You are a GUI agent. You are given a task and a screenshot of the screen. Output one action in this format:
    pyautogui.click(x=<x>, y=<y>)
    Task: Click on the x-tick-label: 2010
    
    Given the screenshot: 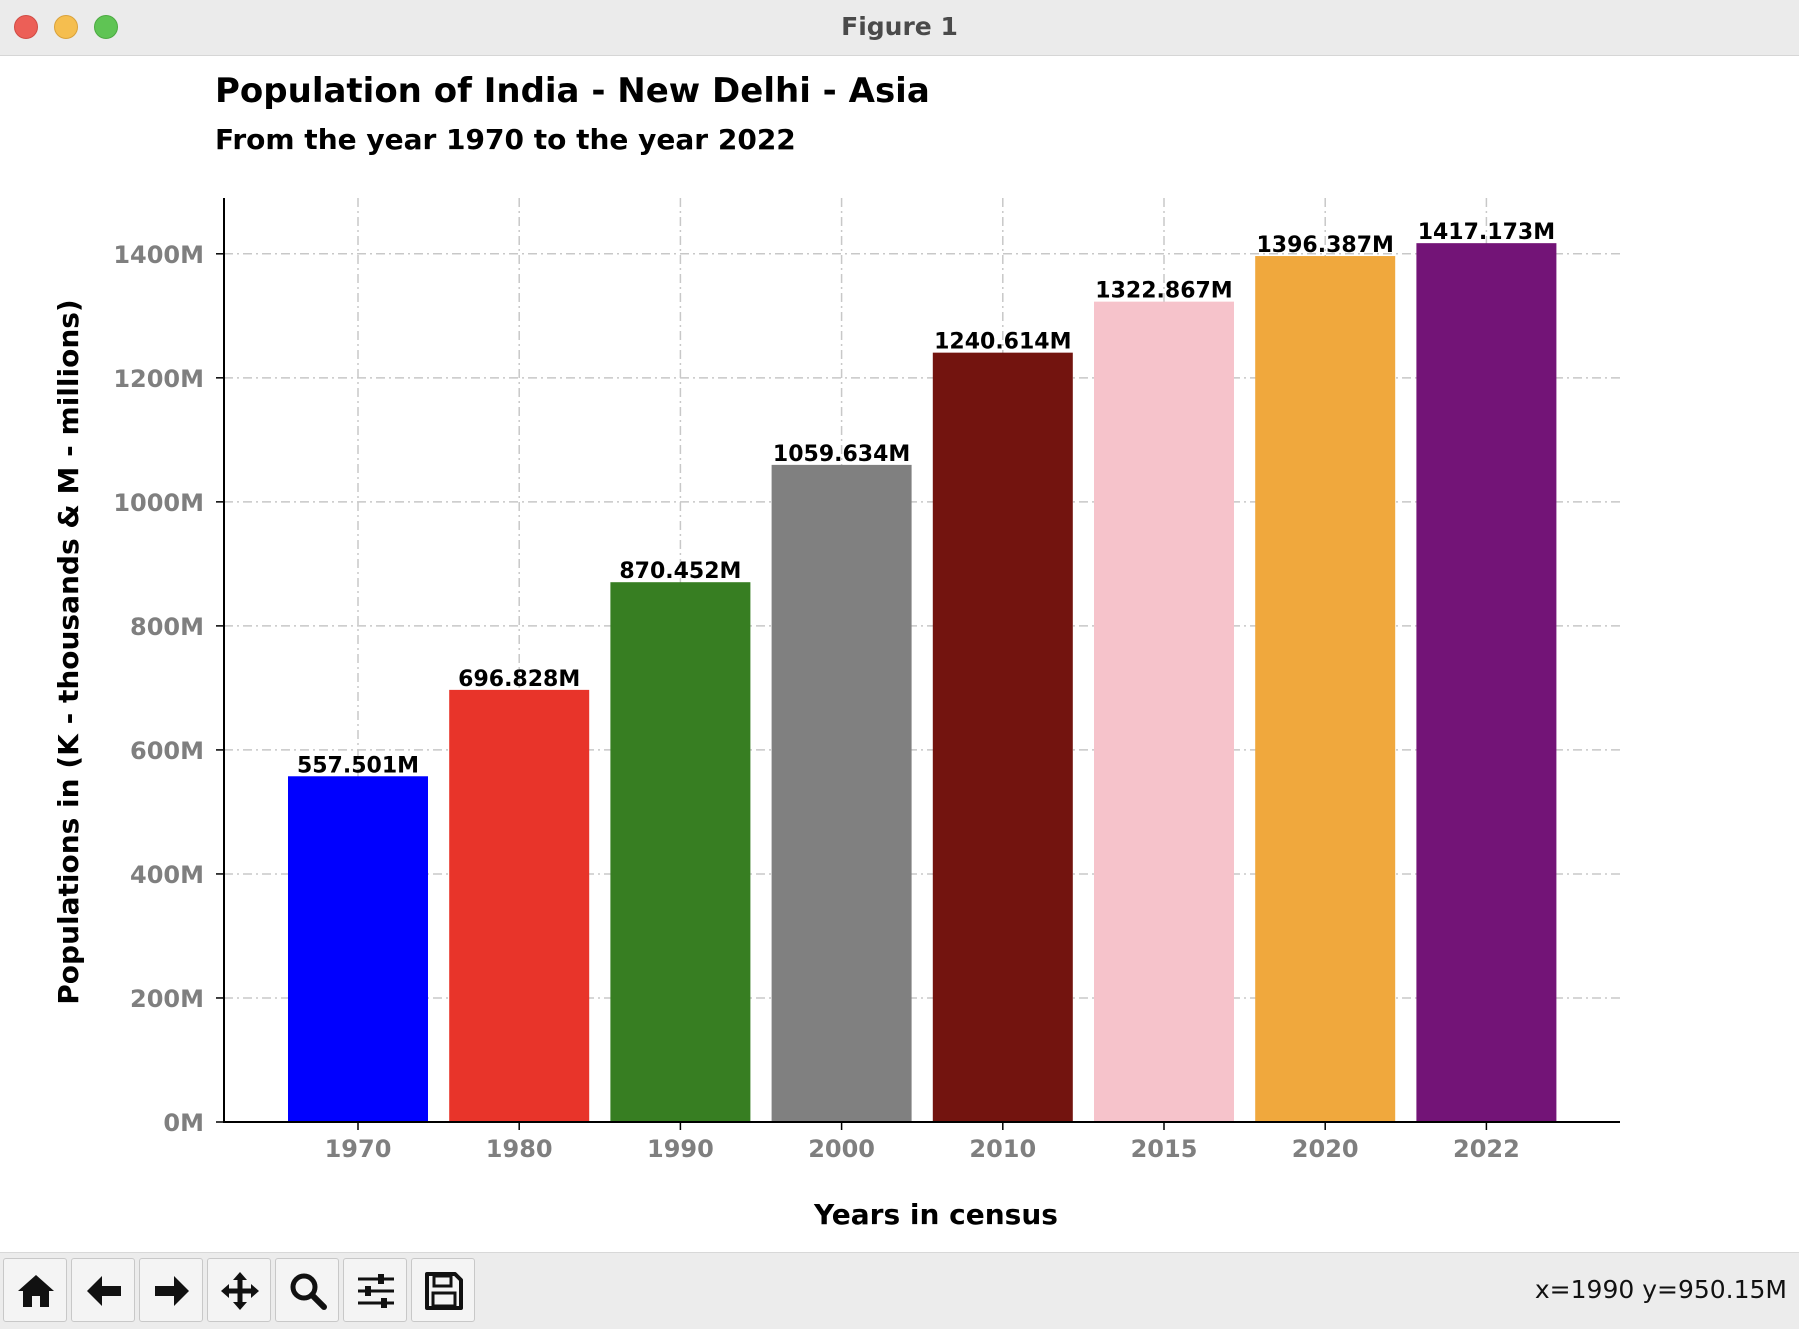 What is the action you would take?
    pyautogui.click(x=1002, y=1149)
    